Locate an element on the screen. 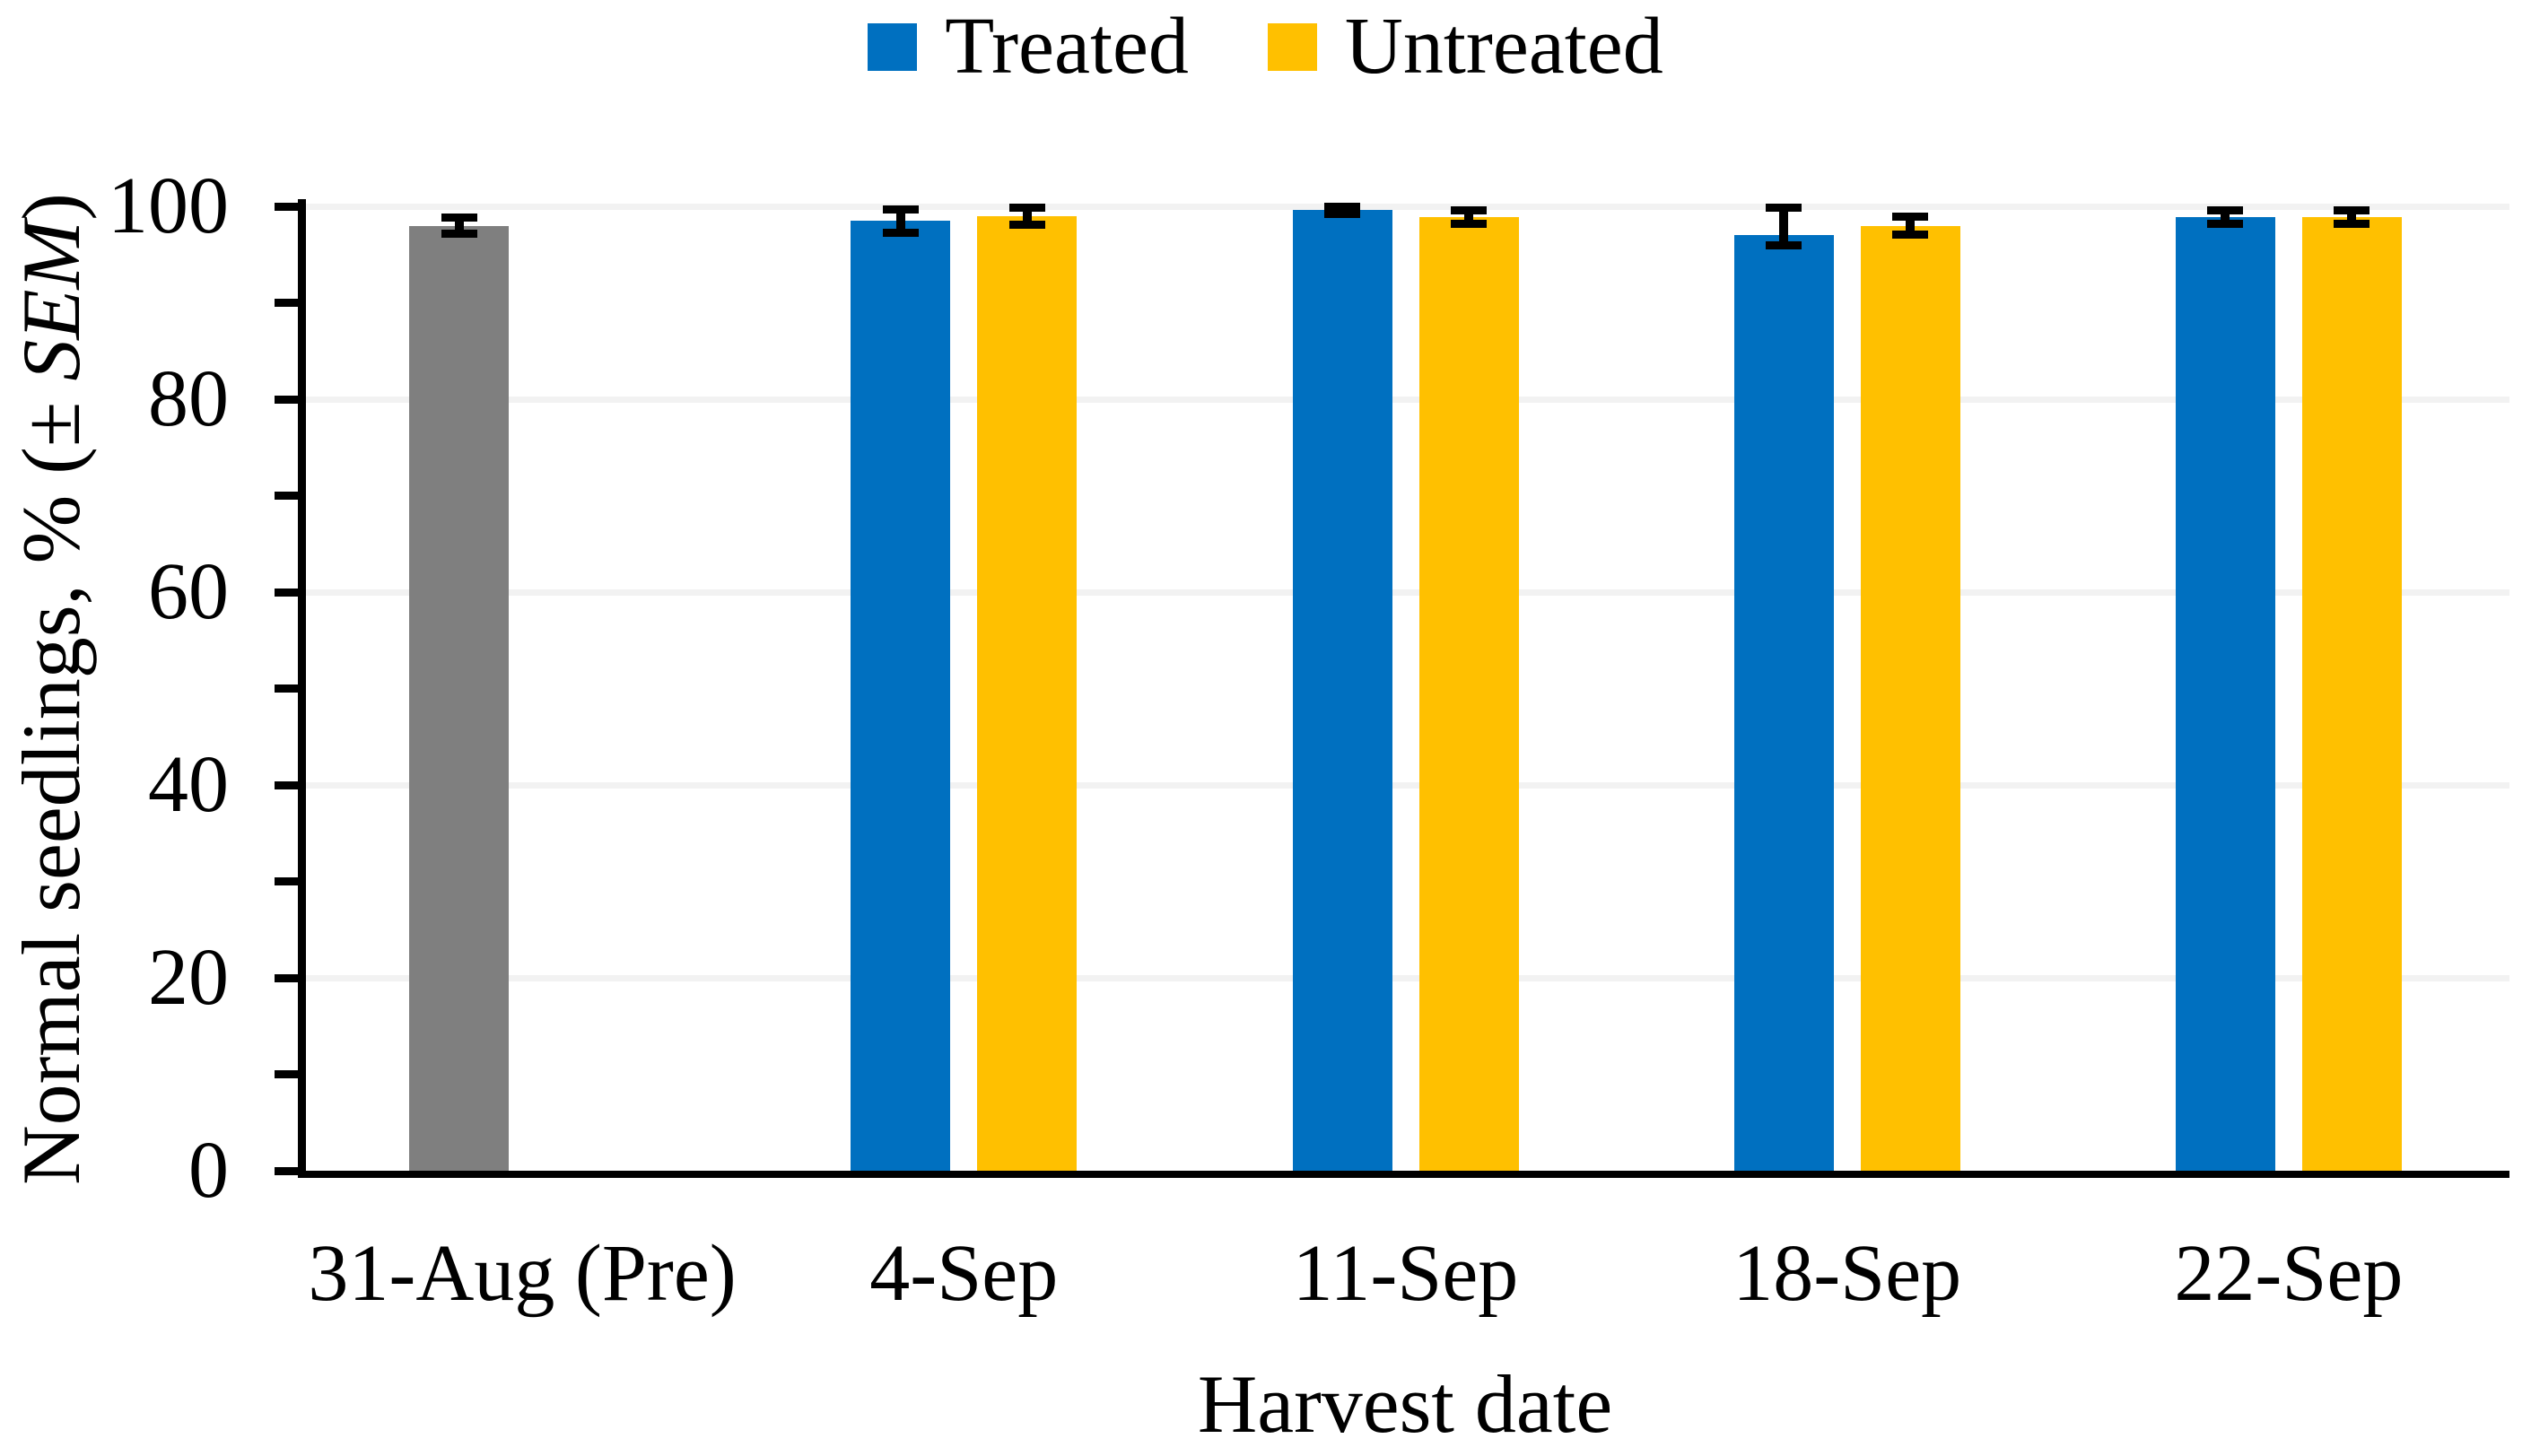 This screenshot has width=2531, height=1456. error-bar-treated-3-cap-top is located at coordinates (1784, 207).